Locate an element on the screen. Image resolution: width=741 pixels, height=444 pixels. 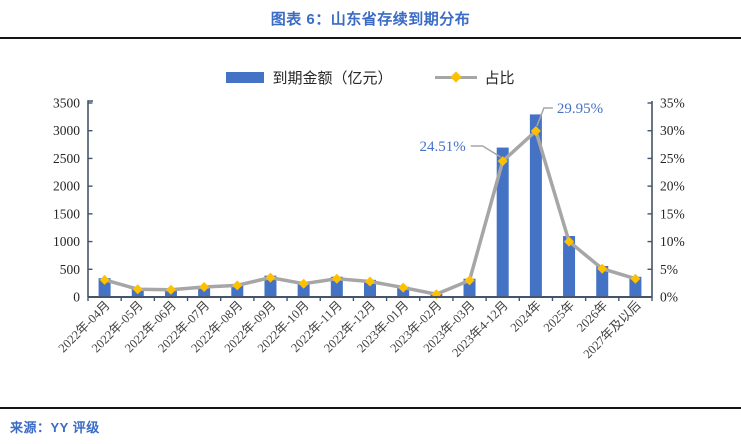
left-axis-tick-label: 3500 is located at coordinates (66, 103).